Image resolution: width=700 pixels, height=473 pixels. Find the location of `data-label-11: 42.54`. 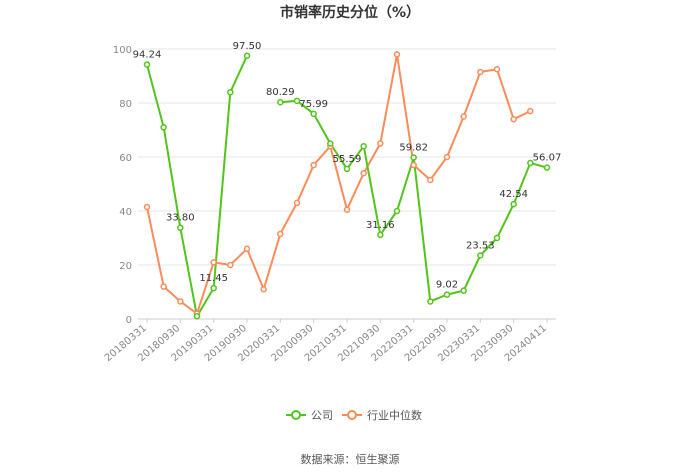

data-label-11: 42.54 is located at coordinates (513, 194).